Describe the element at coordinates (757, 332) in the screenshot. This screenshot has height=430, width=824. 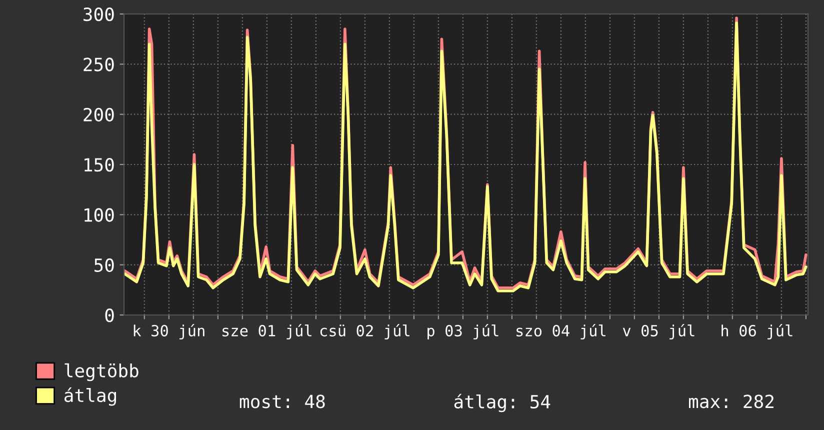
I see `x-tick-label: h 06 júl` at that location.